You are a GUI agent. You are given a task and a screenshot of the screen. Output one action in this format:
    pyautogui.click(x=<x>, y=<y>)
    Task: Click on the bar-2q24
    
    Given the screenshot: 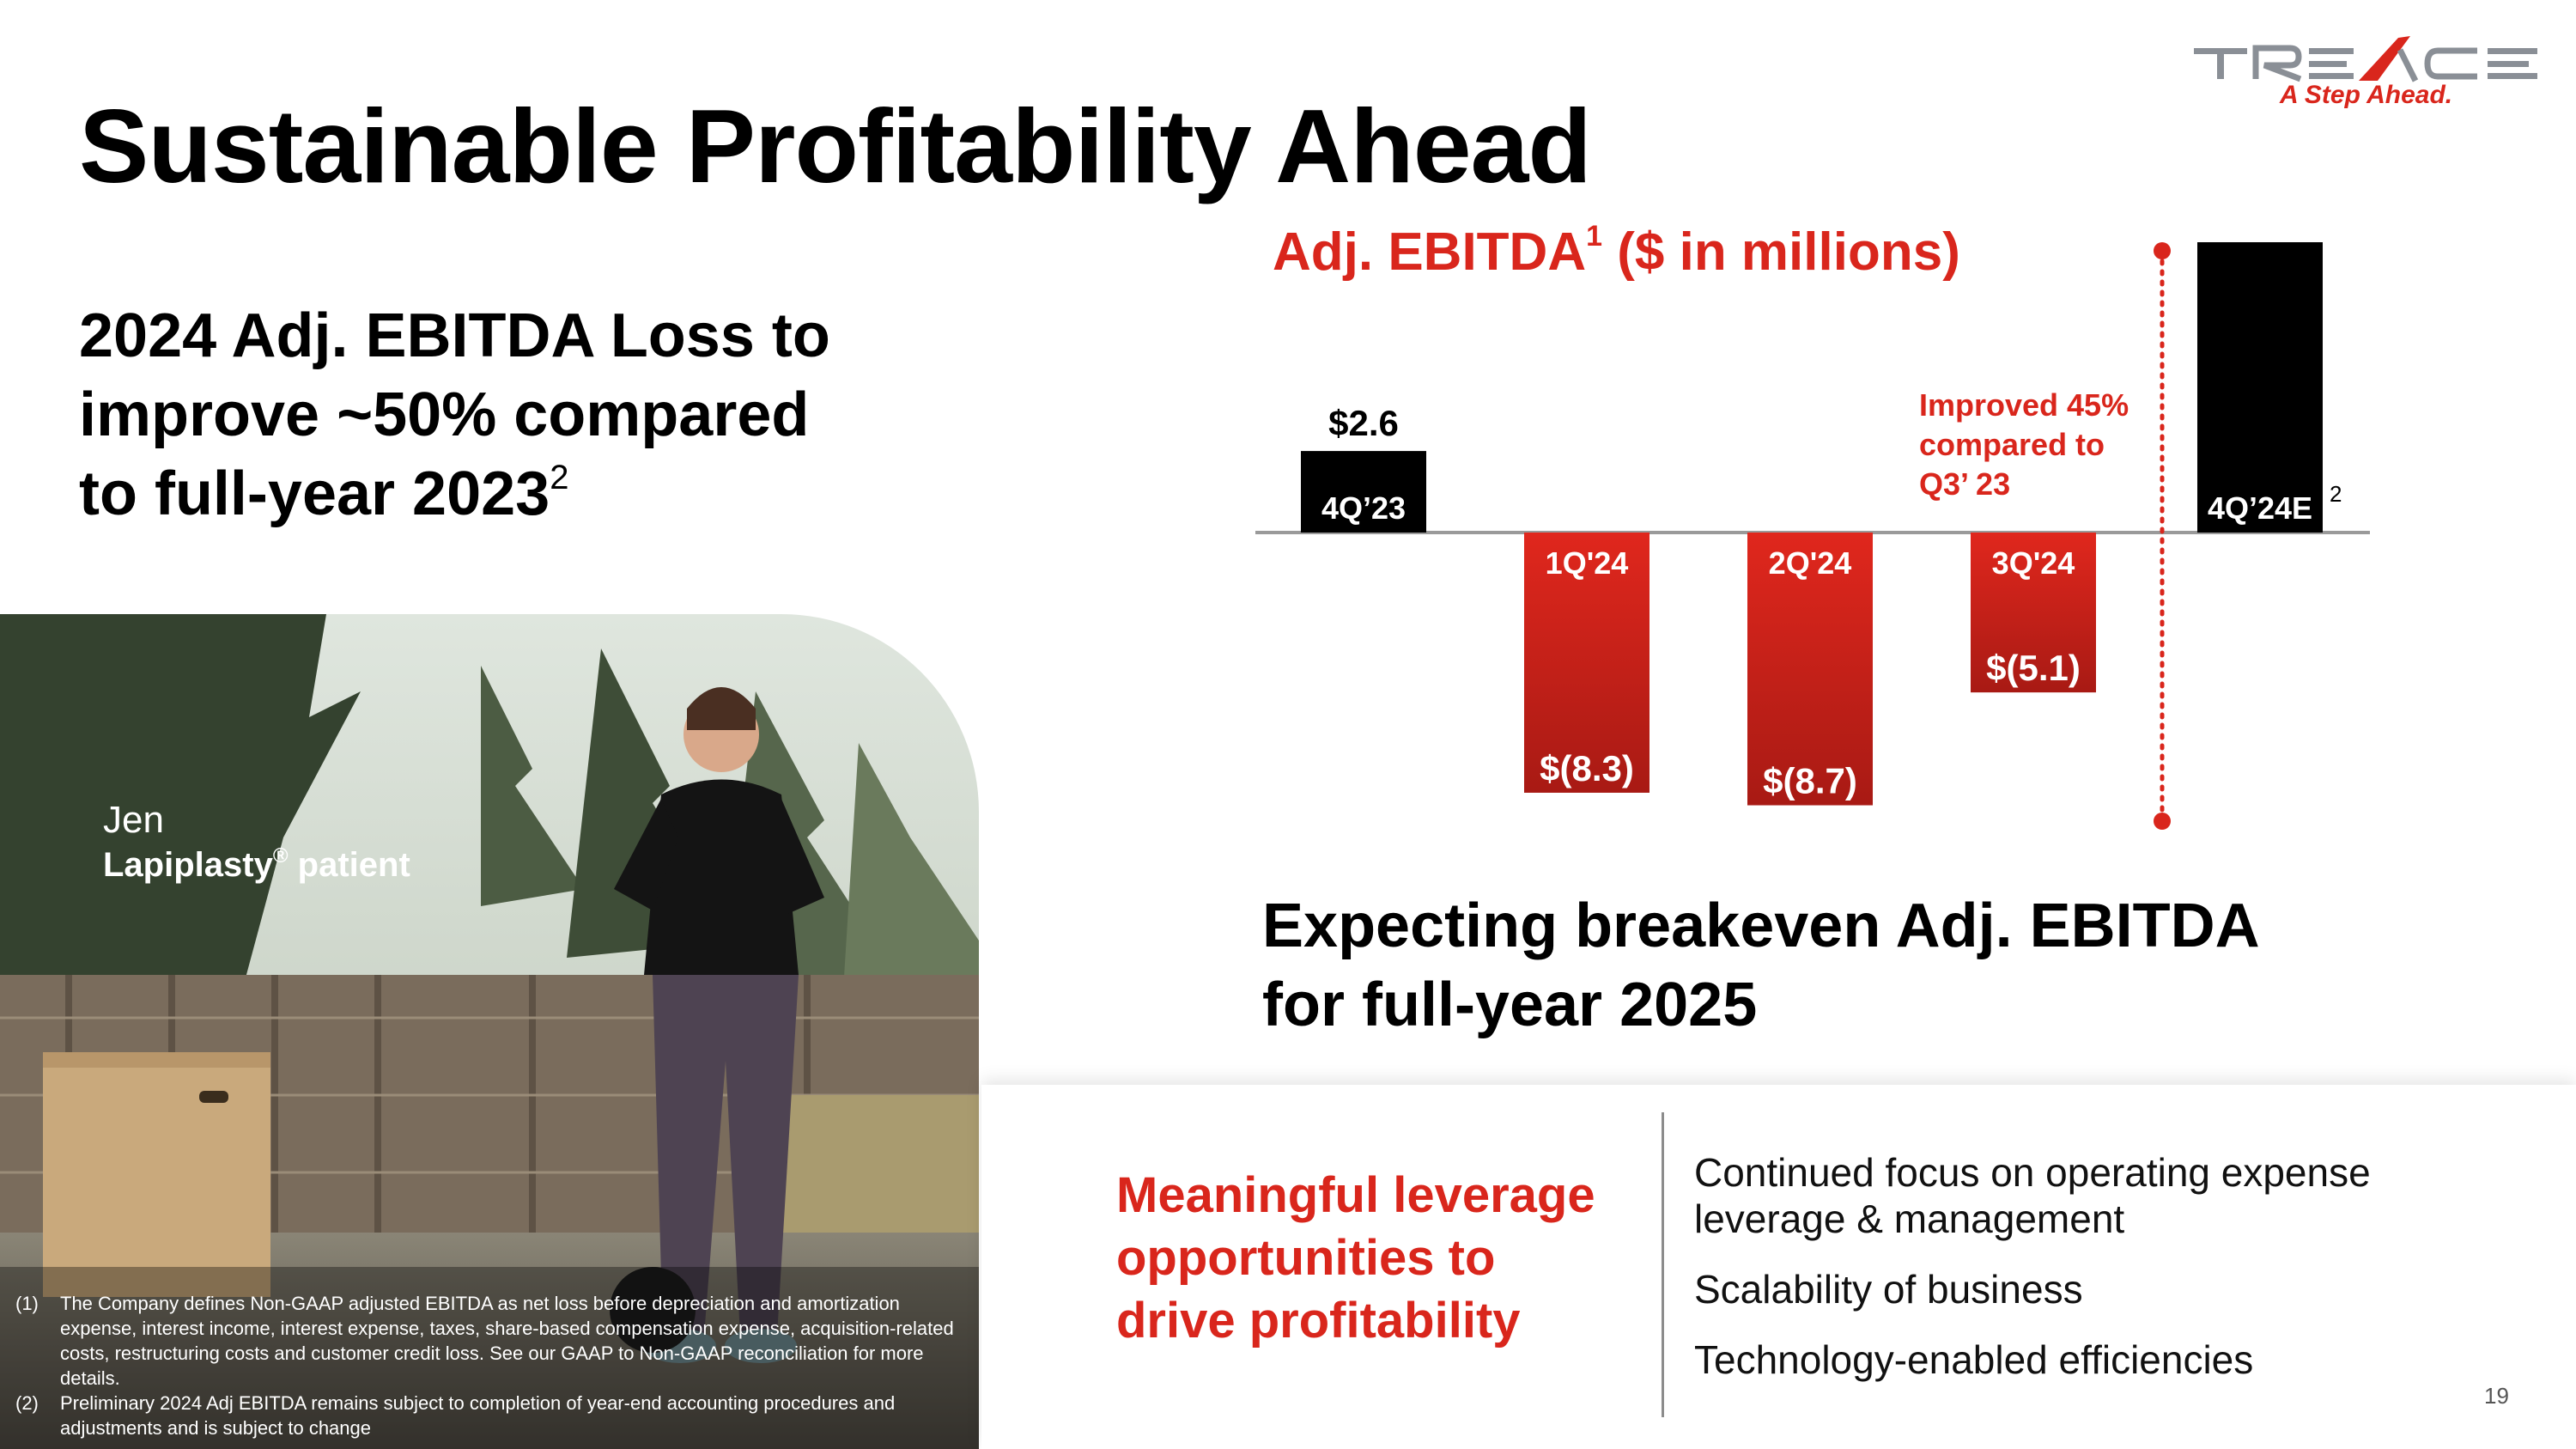 What is the action you would take?
    pyautogui.click(x=1810, y=669)
    